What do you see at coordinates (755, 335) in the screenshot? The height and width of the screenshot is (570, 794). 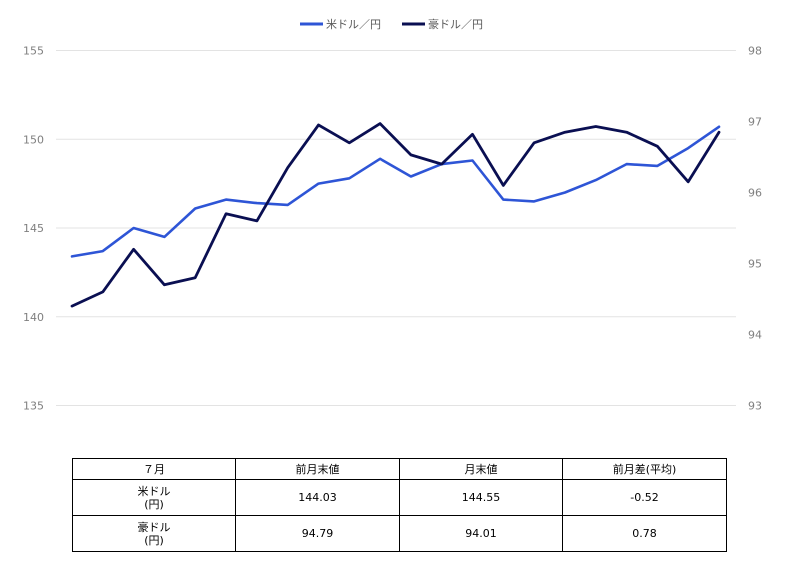 I see `right-tick-label: 94` at bounding box center [755, 335].